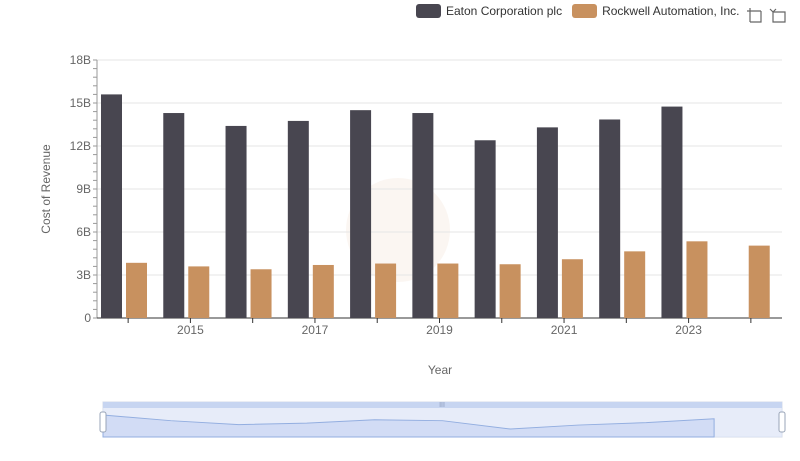 The width and height of the screenshot is (800, 461). What do you see at coordinates (564, 330) in the screenshot?
I see `x-tick-label: 2021` at bounding box center [564, 330].